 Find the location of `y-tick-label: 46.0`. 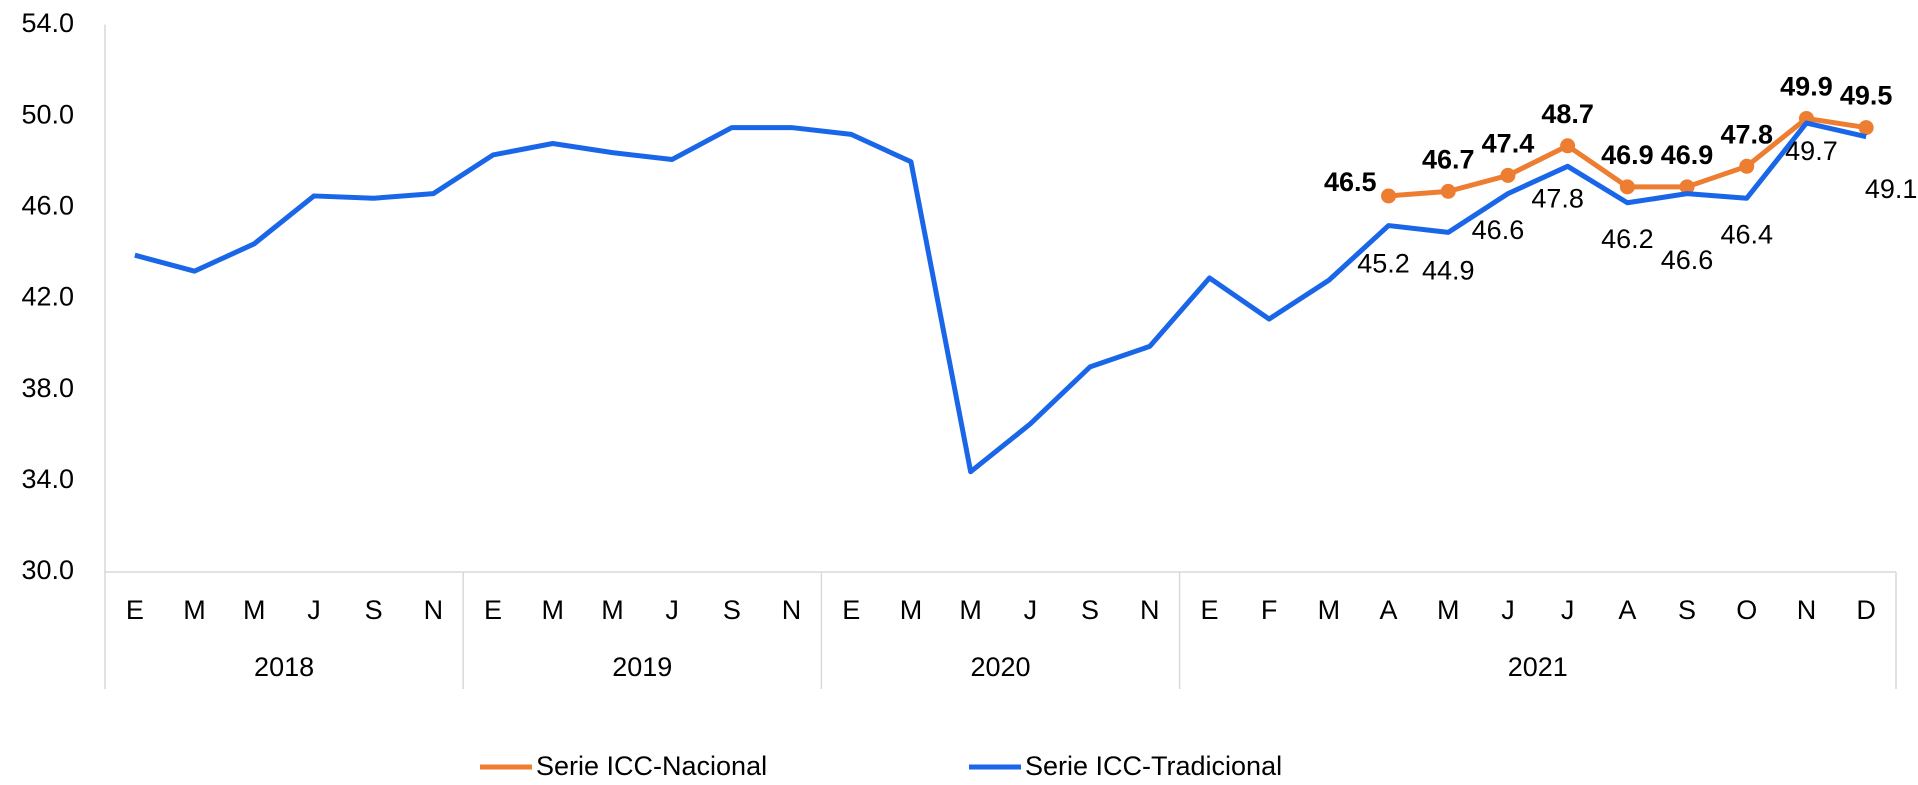

y-tick-label: 46.0 is located at coordinates (47, 205).